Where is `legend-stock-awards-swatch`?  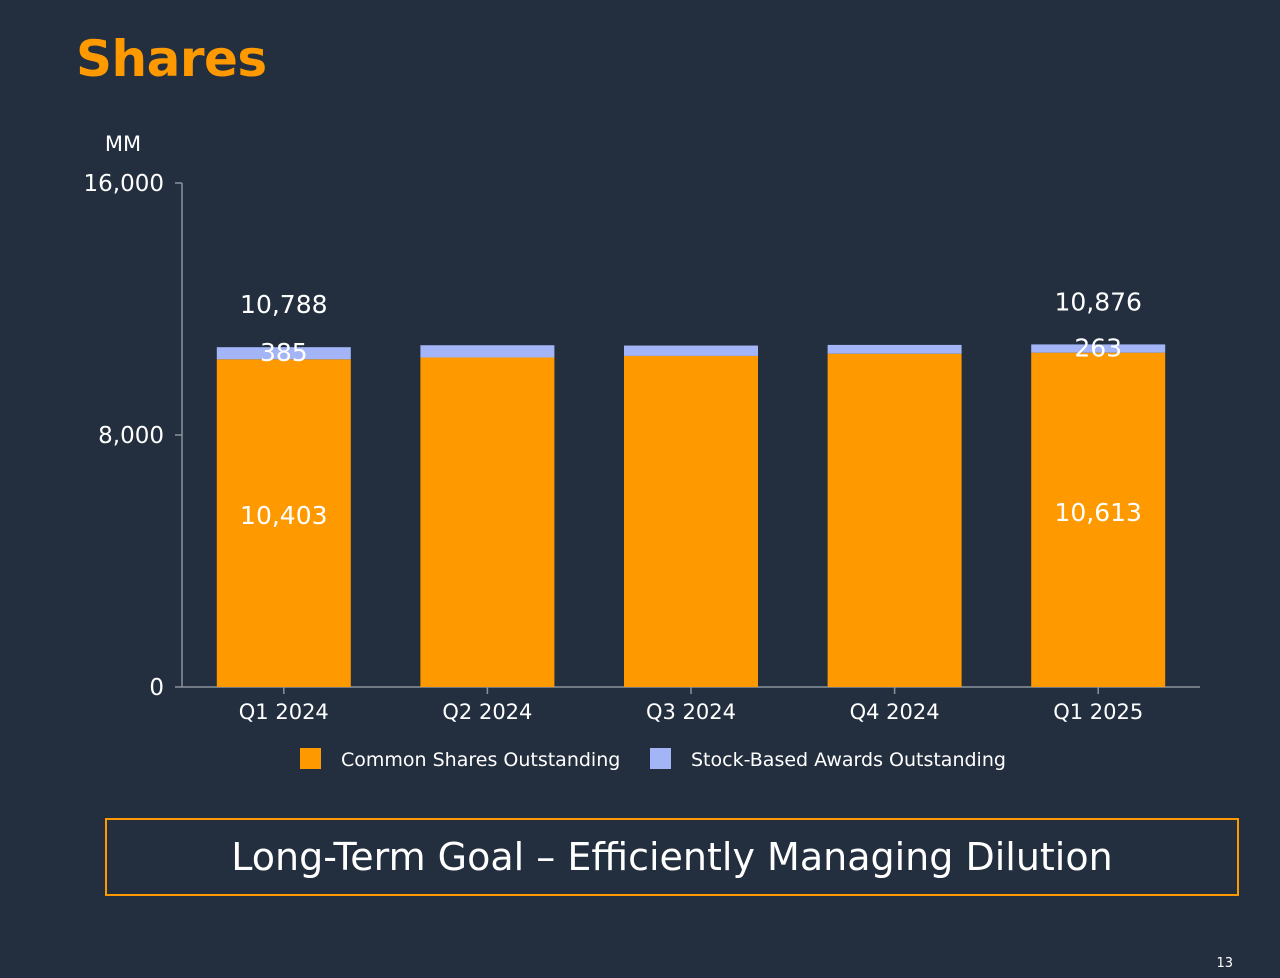
legend-stock-awards-swatch is located at coordinates (660, 758).